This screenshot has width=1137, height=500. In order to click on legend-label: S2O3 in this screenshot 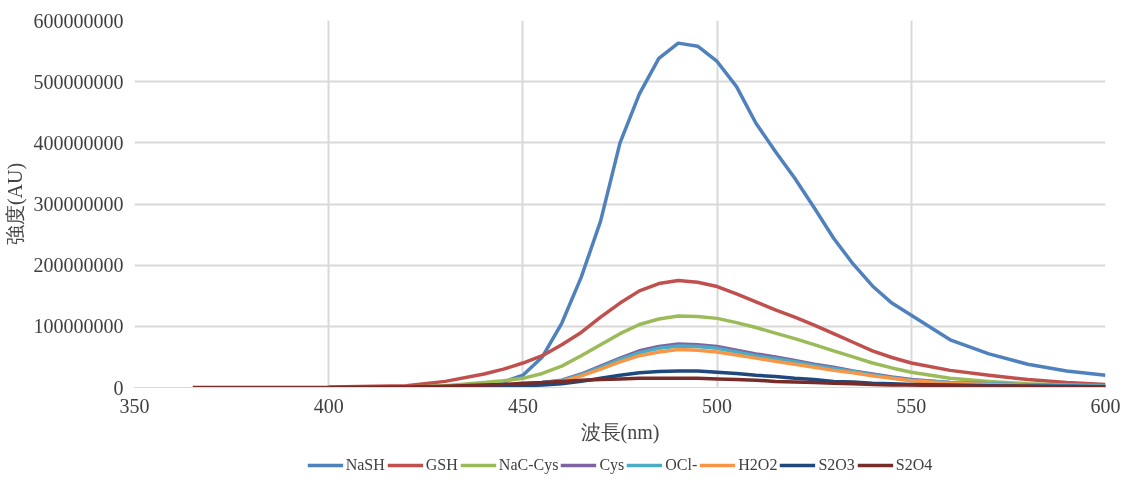, I will do `click(836, 465)`.